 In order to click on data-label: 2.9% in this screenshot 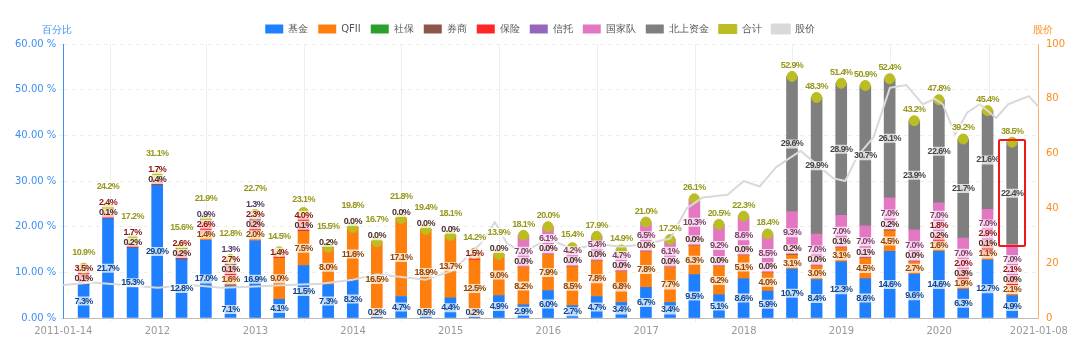, I will do `click(524, 310)`.